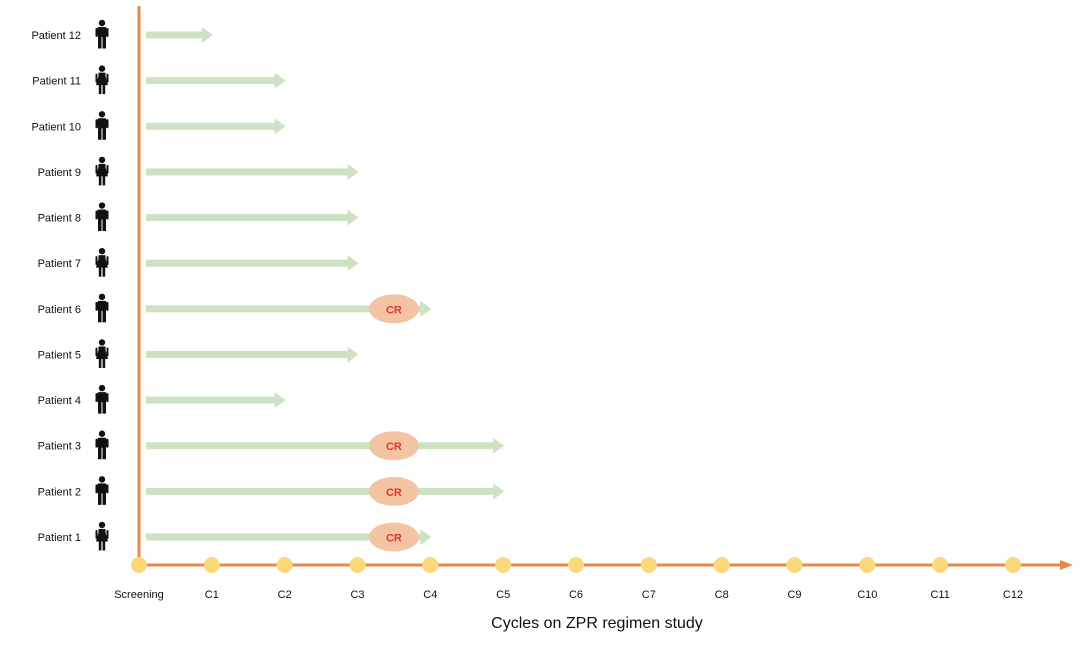  I want to click on x-tick-label: C5, so click(503, 595).